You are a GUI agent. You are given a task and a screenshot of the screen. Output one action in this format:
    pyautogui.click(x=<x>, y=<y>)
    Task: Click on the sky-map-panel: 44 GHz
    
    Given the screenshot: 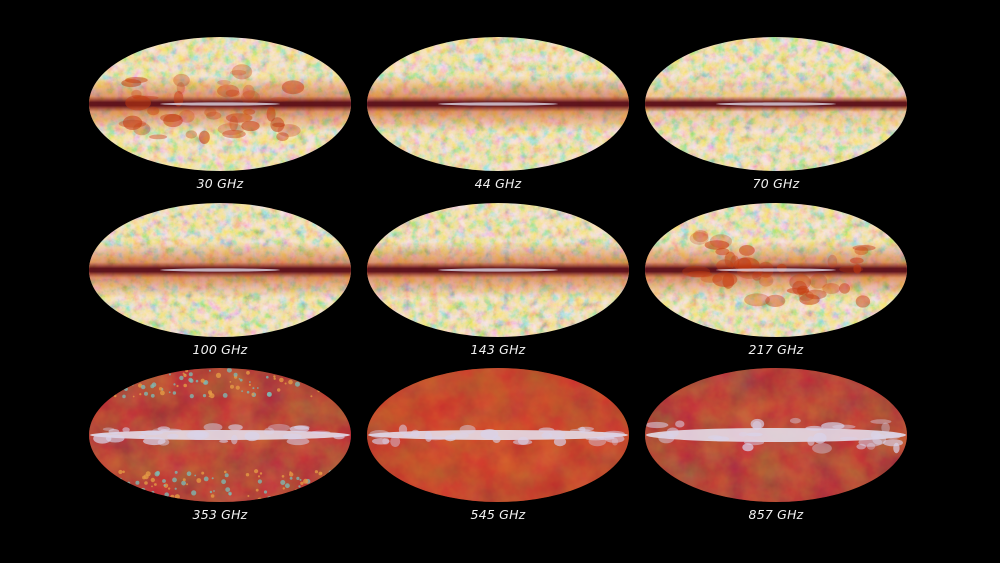 What is the action you would take?
    pyautogui.click(x=498, y=117)
    